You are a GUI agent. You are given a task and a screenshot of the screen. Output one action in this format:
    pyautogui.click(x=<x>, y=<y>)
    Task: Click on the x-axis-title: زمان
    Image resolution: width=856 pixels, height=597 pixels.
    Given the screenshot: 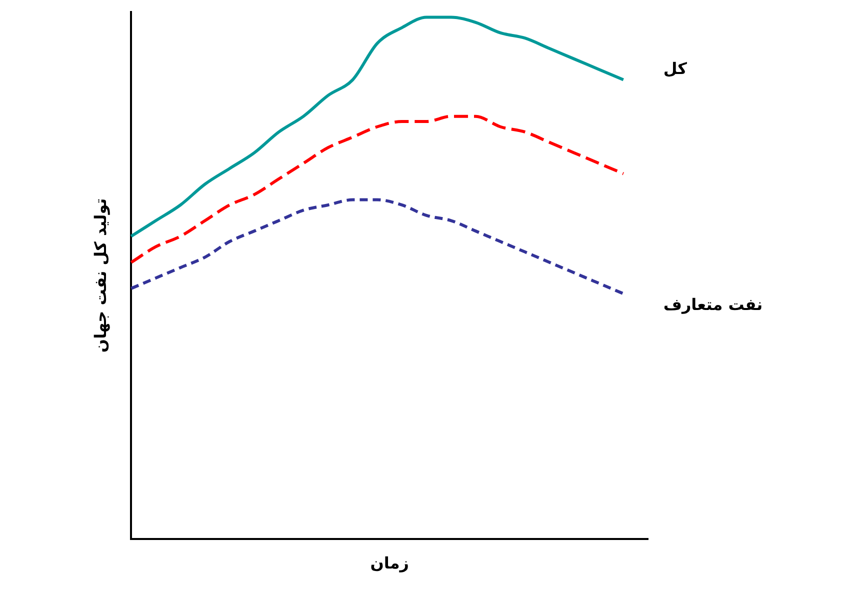 What is the action you would take?
    pyautogui.click(x=389, y=563)
    